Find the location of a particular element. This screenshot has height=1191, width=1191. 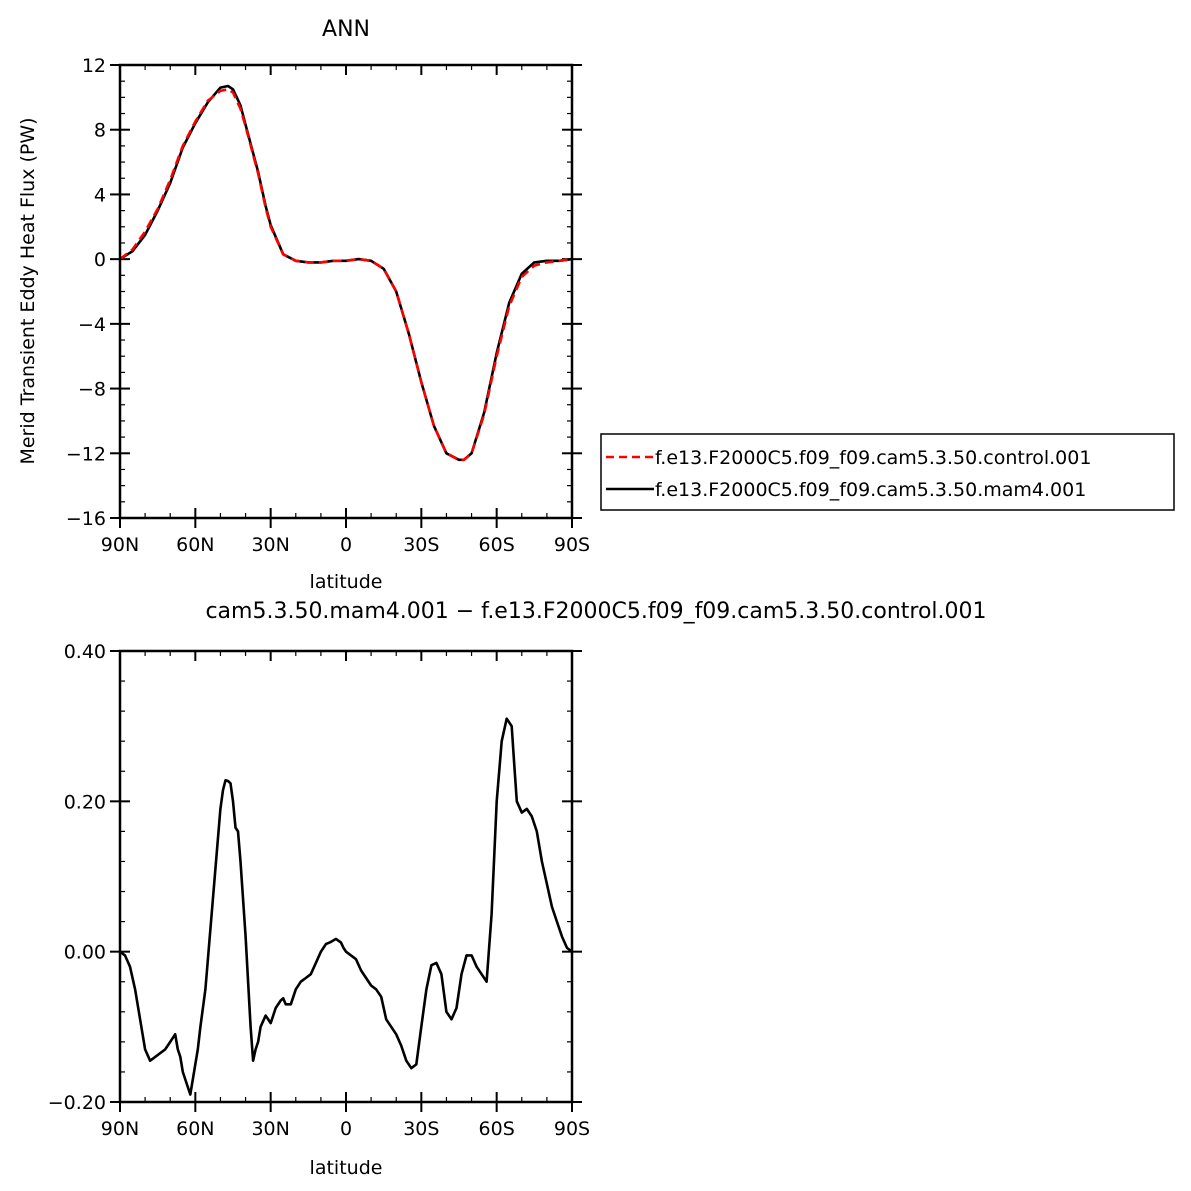

top-y-tick-label: 8 is located at coordinates (100, 131).